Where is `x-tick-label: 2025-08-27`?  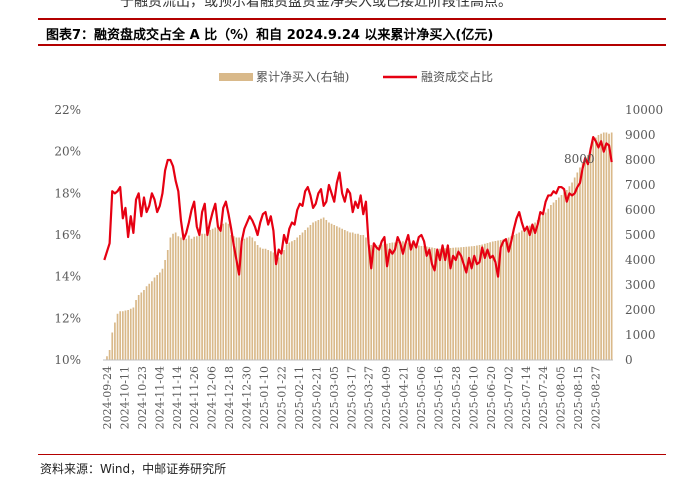
x-tick-label: 2025-08-27 is located at coordinates (596, 397).